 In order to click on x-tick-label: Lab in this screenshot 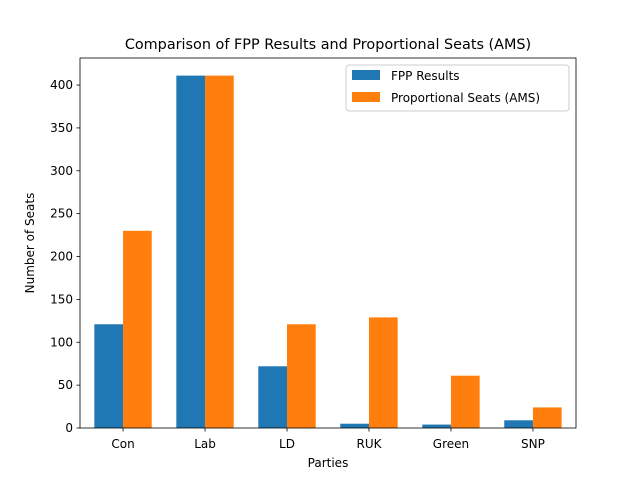, I will do `click(205, 444)`.